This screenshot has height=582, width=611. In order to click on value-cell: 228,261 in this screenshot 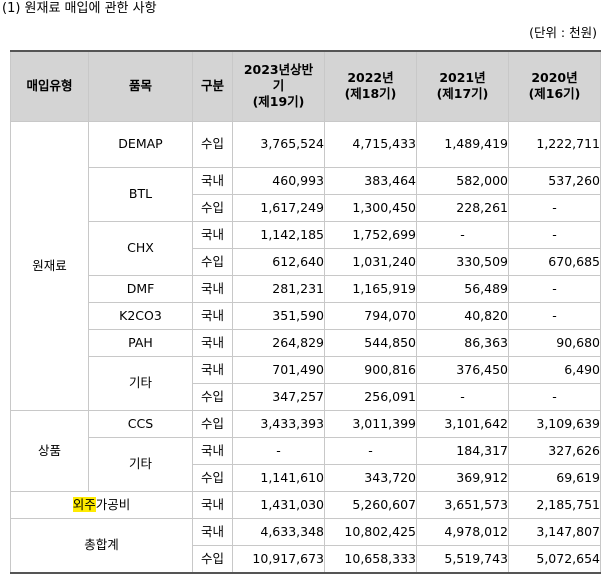, I will do `click(462, 207)`.